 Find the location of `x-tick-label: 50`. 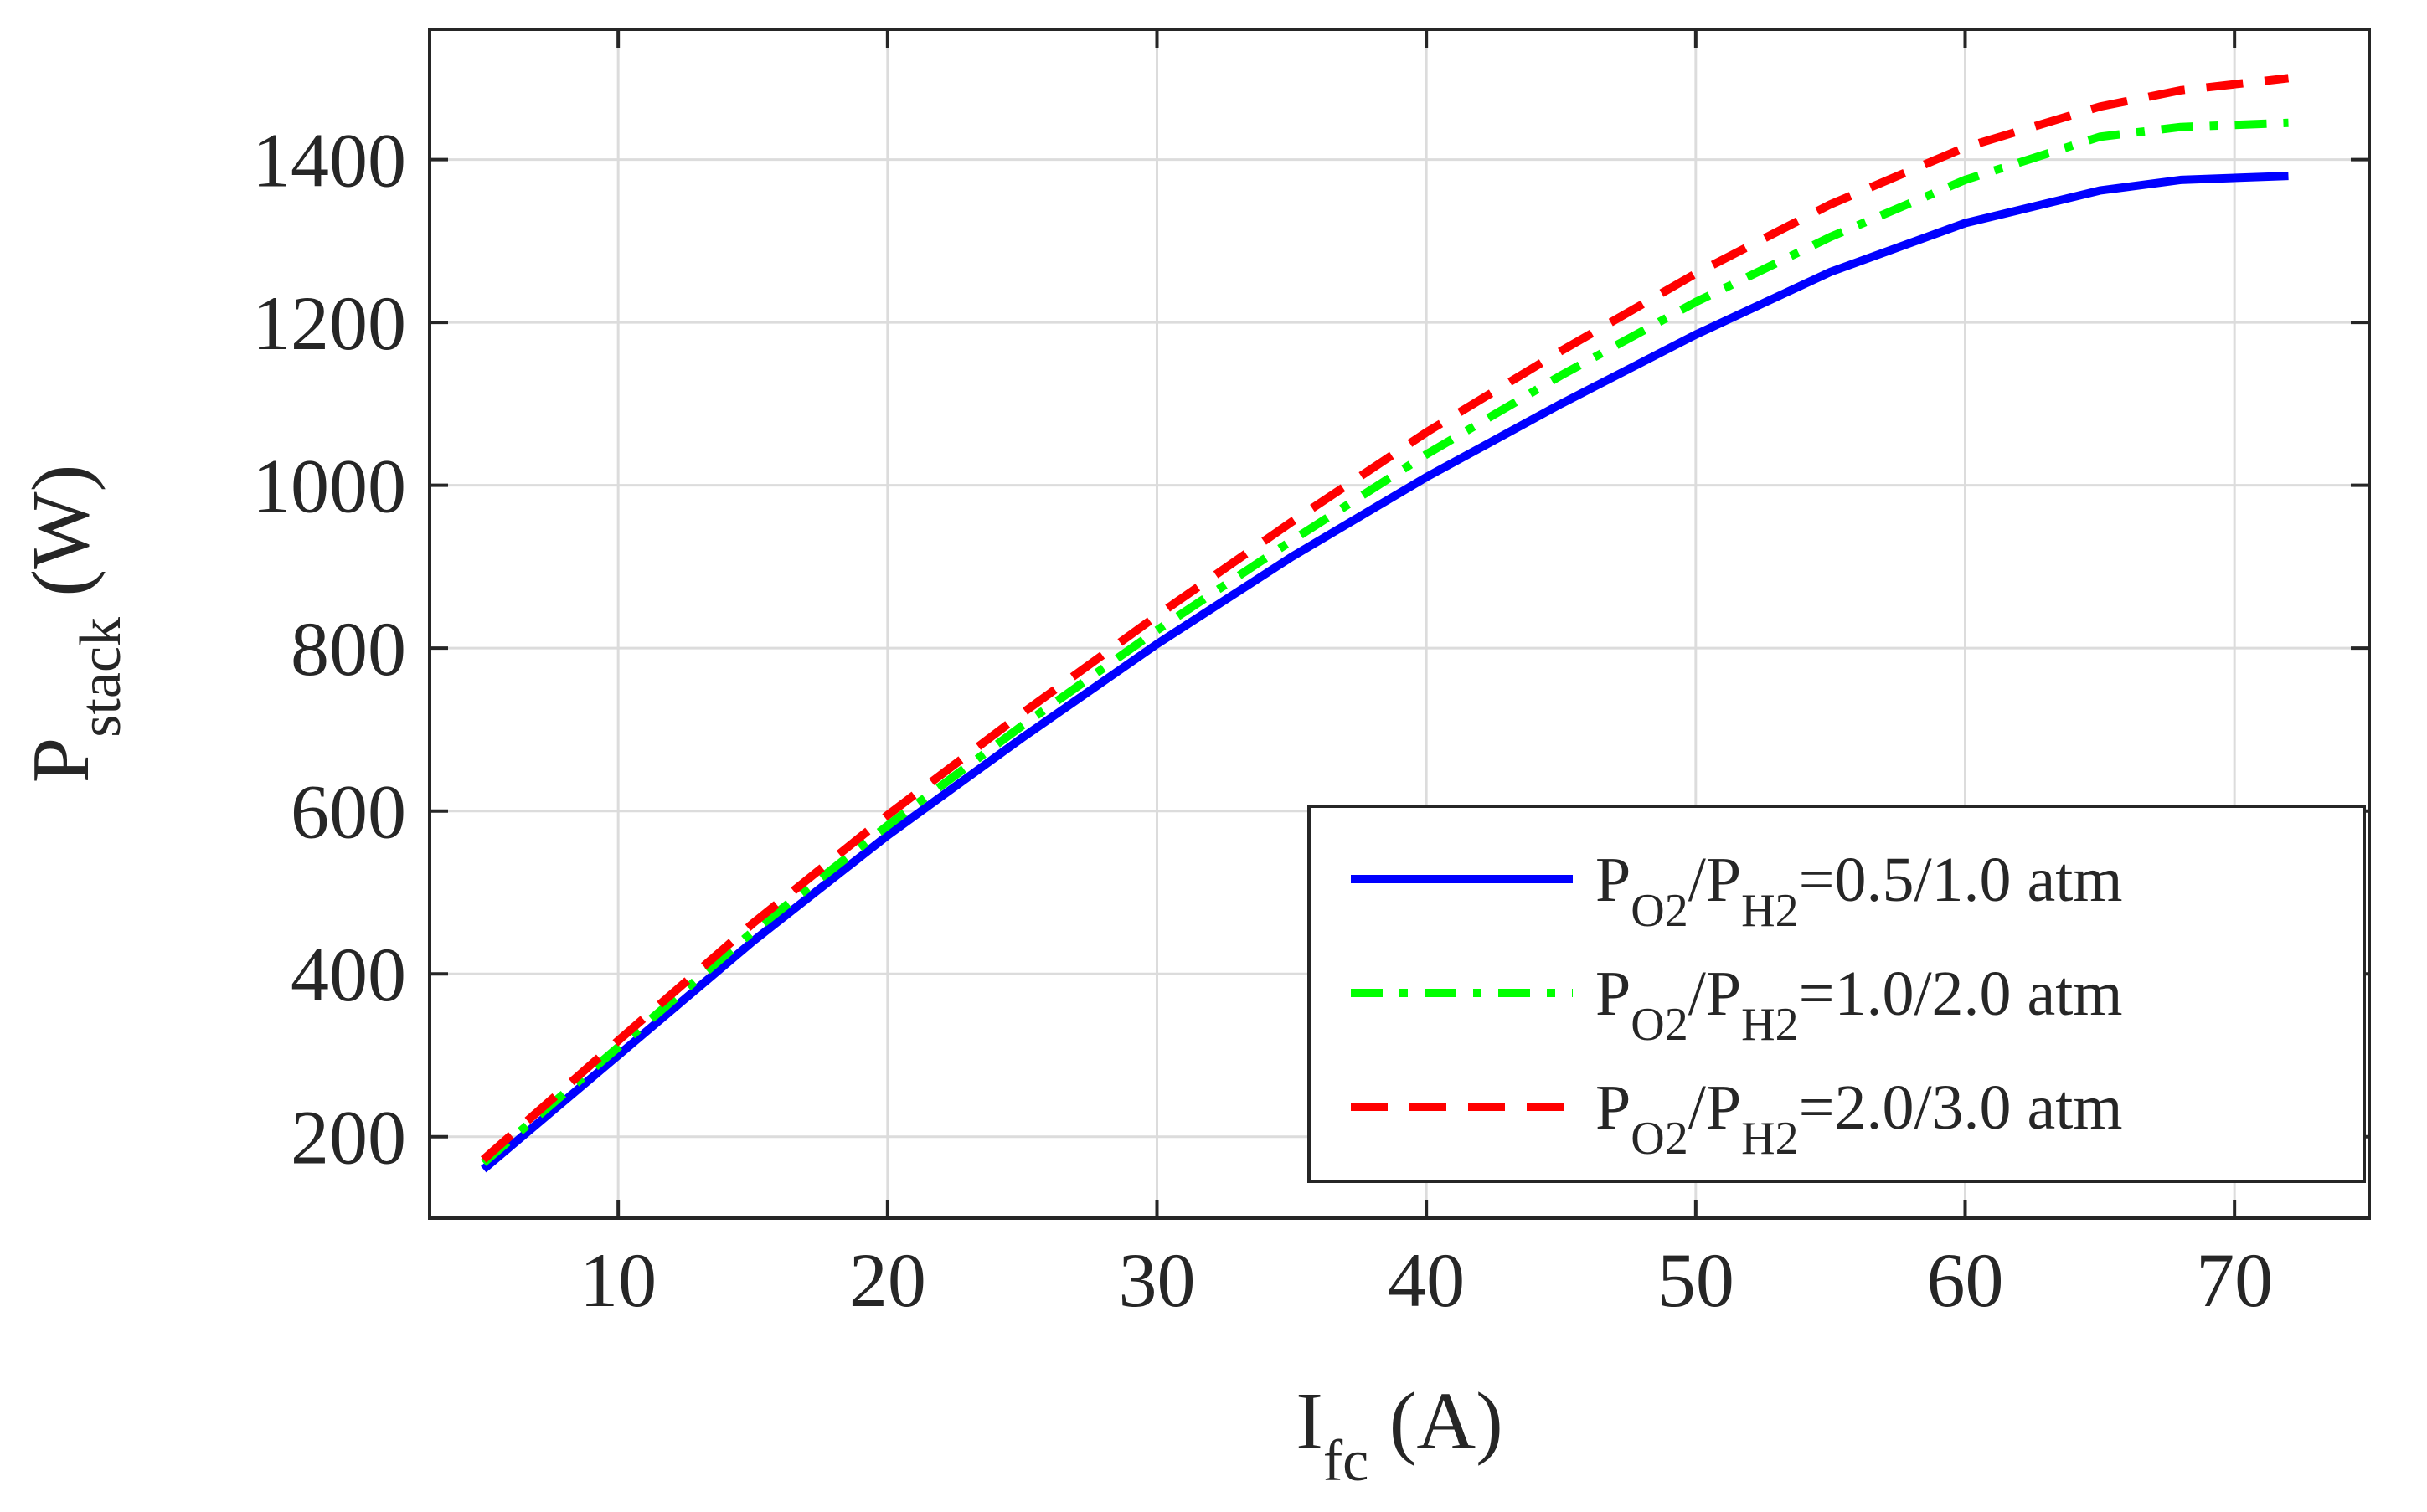

x-tick-label: 50 is located at coordinates (1695, 1280).